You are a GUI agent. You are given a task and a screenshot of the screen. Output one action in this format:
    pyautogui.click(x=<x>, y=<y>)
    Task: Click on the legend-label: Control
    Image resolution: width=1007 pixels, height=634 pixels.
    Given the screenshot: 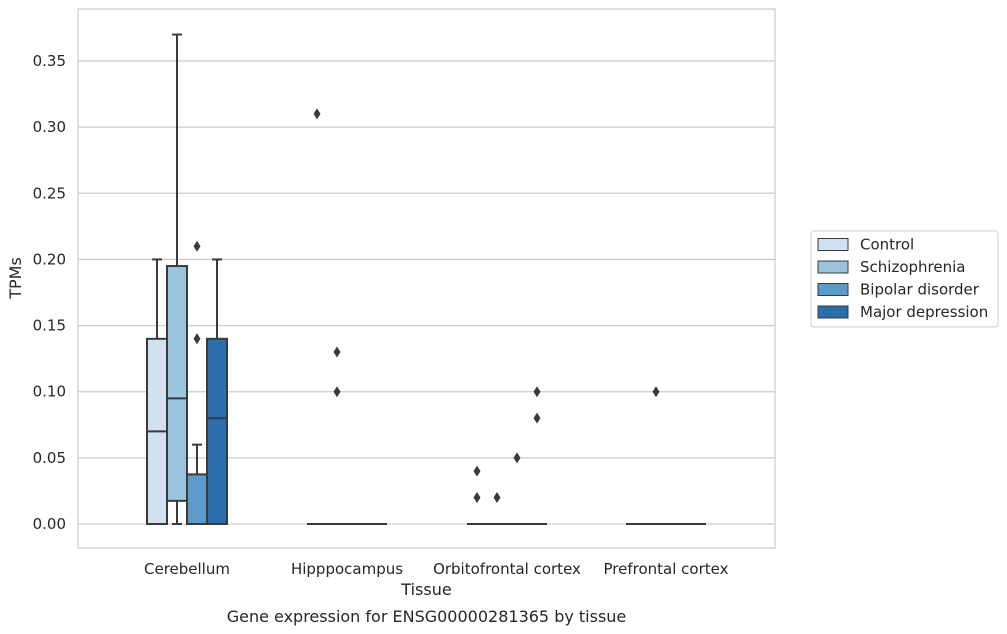 What is the action you would take?
    pyautogui.click(x=887, y=245)
    